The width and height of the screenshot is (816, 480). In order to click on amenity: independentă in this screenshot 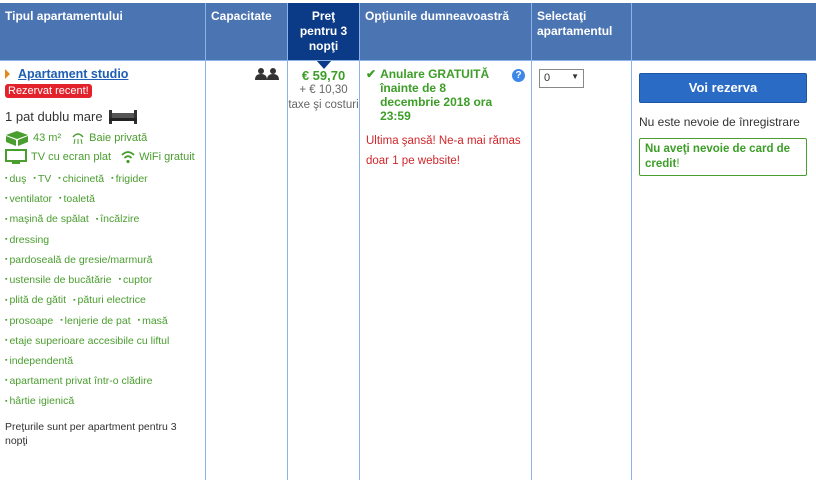, I will do `click(39, 361)`.